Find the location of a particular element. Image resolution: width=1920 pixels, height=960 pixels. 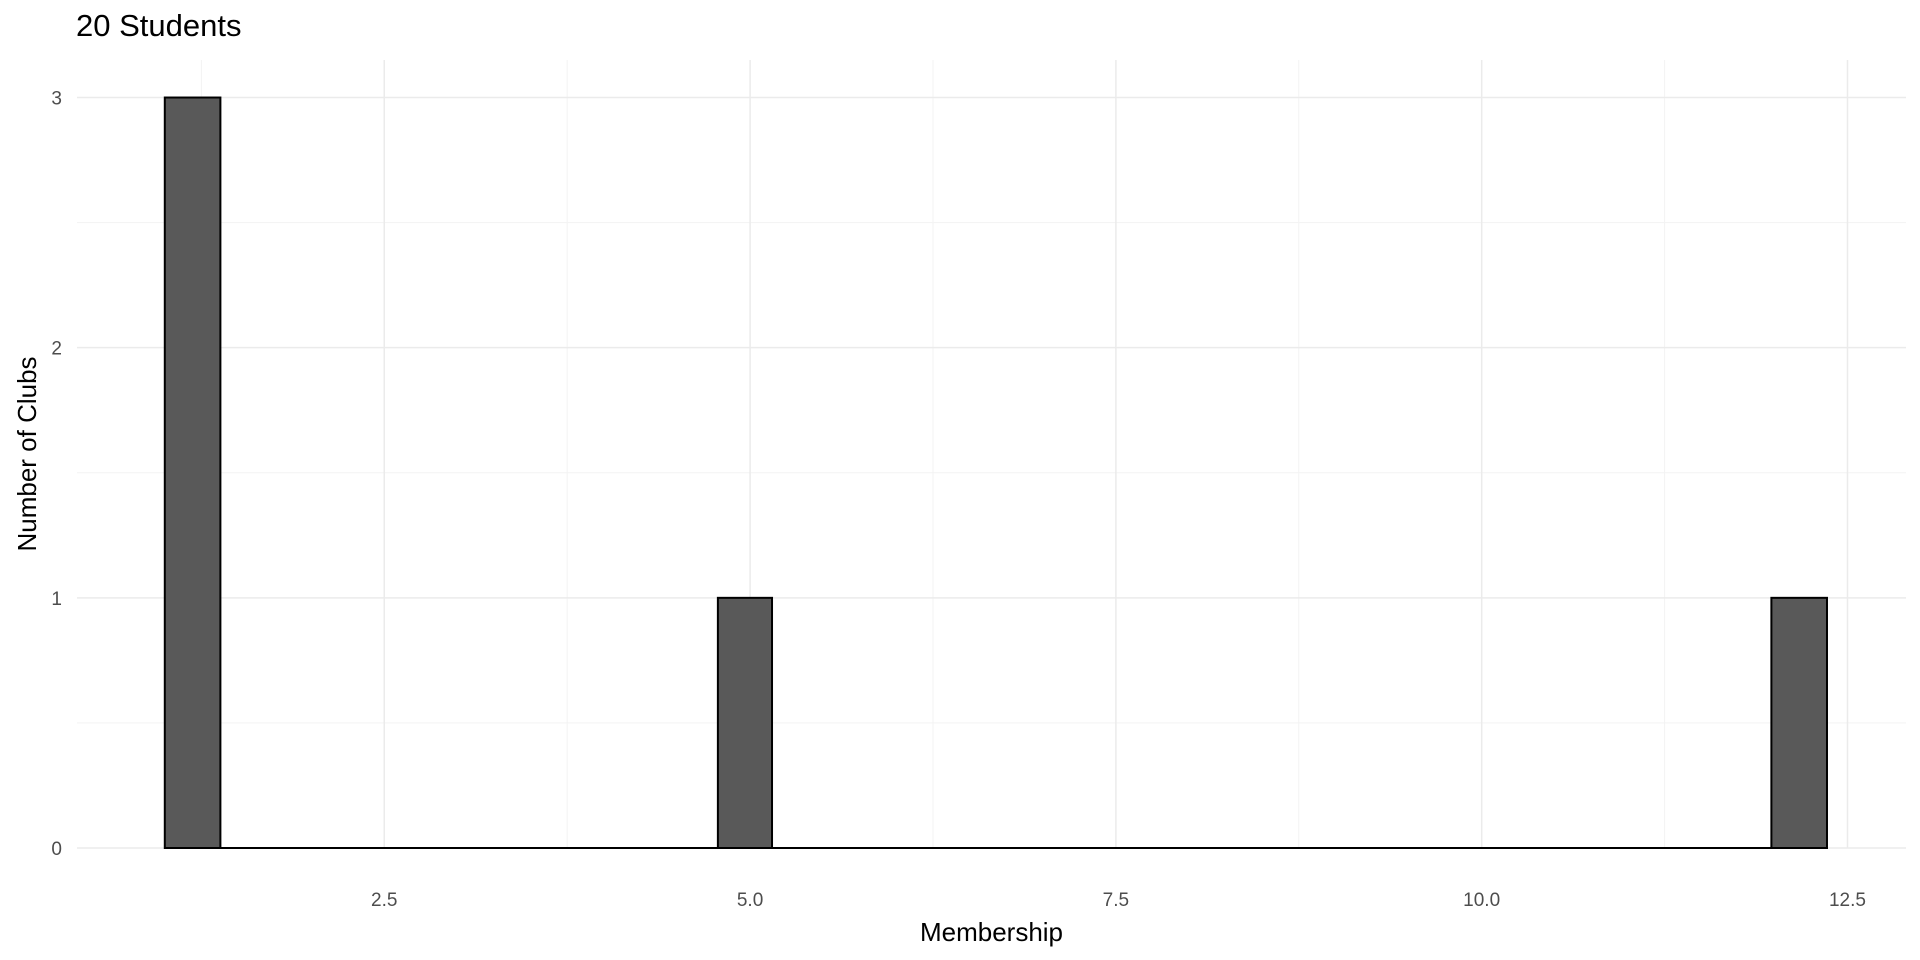

y-tick-label: 2 is located at coordinates (56, 349).